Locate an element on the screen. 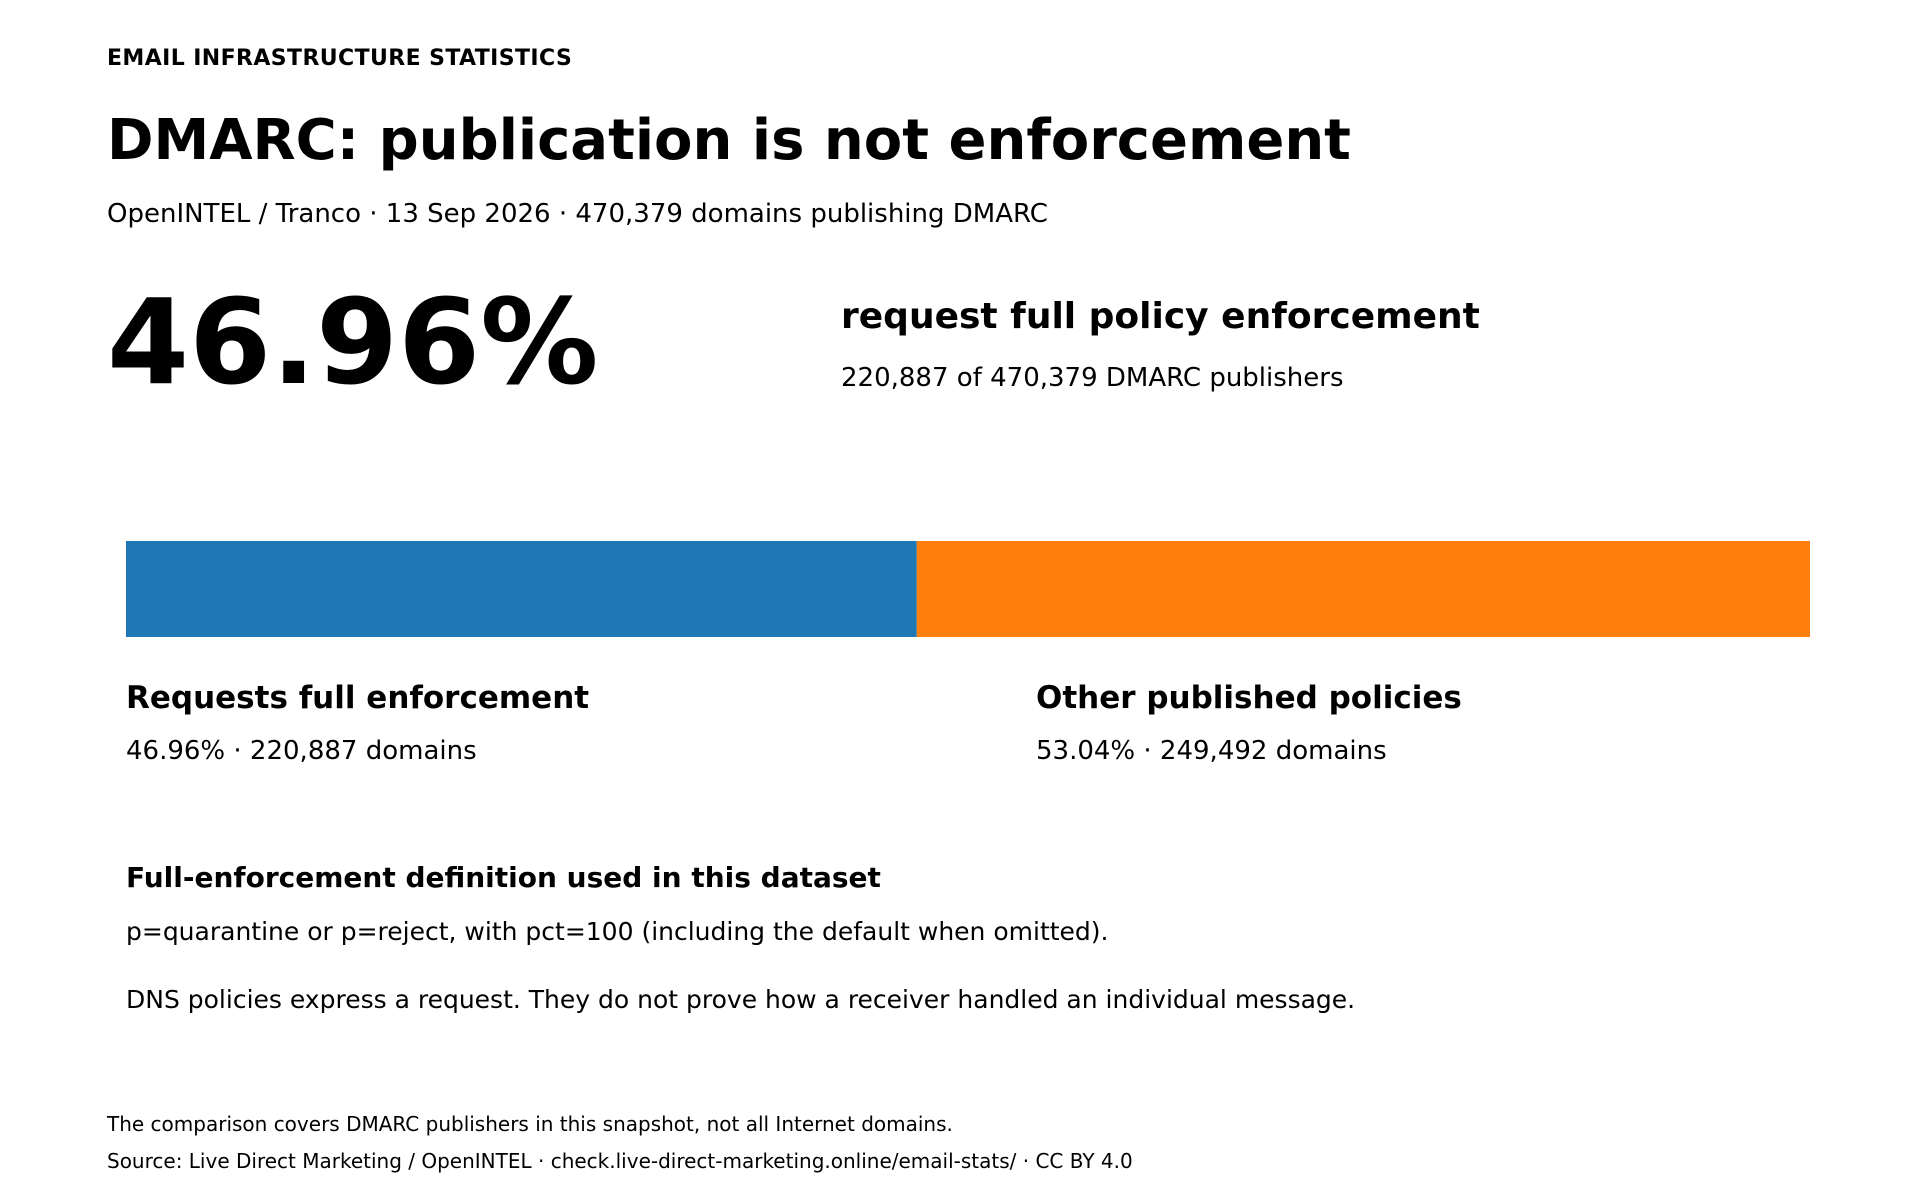 This screenshot has height=1200, width=1920. bar-segment-other is located at coordinates (1363, 589).